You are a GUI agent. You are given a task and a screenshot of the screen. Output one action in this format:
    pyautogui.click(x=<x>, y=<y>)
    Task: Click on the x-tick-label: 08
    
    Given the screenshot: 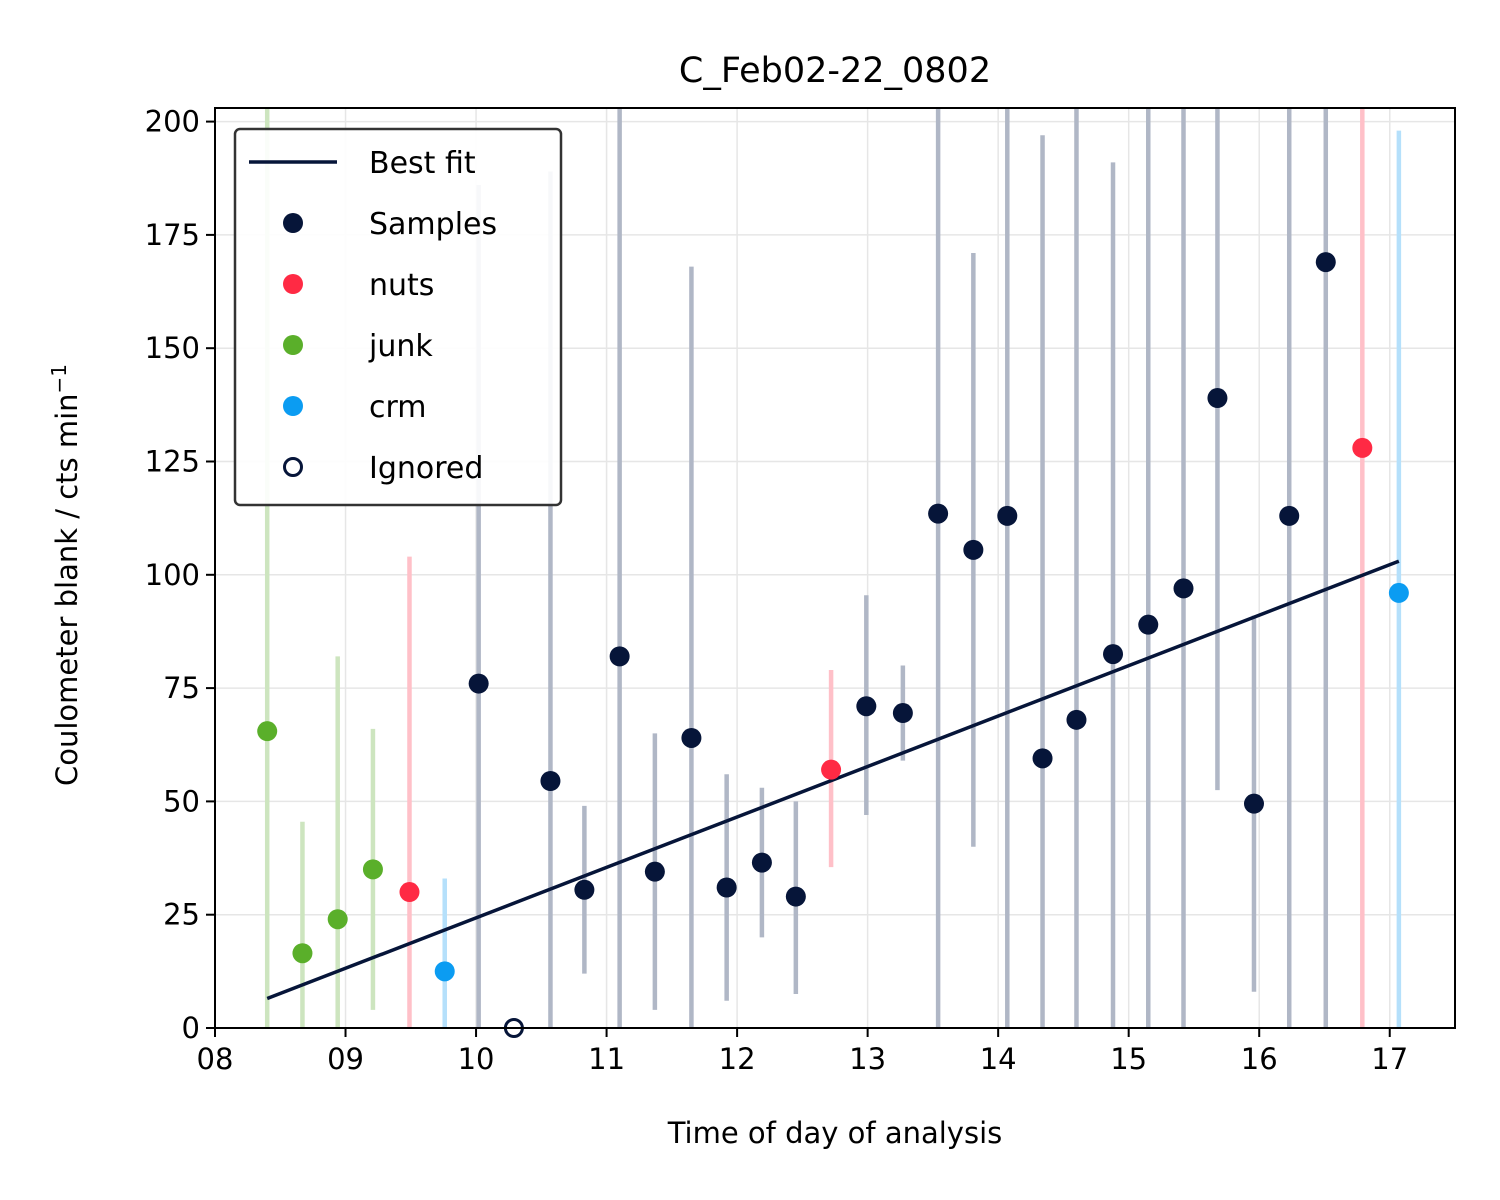 What is the action you would take?
    pyautogui.click(x=215, y=1059)
    